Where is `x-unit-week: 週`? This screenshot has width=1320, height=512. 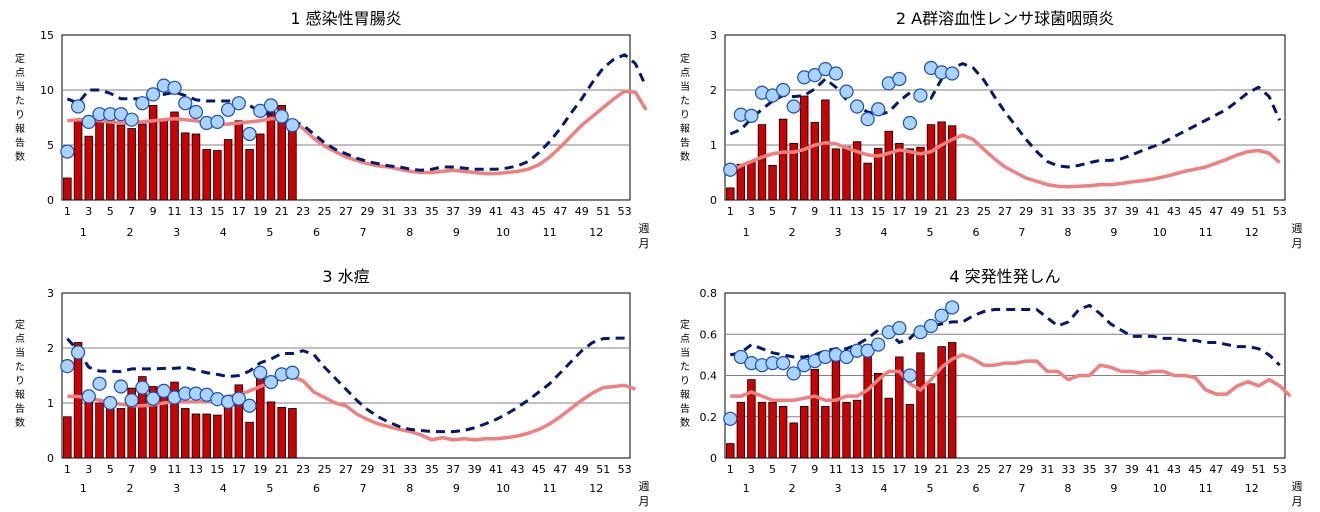 x-unit-week: 週 is located at coordinates (1297, 486).